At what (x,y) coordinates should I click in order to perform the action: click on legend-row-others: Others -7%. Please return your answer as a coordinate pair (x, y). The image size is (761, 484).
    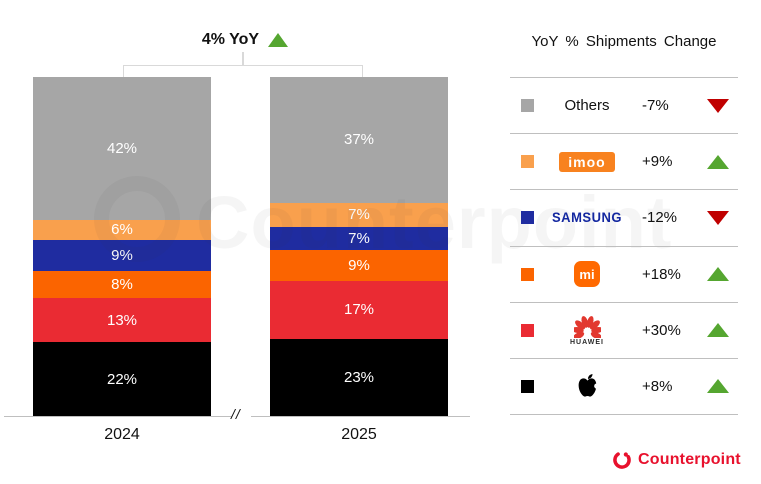
    Looking at the image, I should click on (624, 105).